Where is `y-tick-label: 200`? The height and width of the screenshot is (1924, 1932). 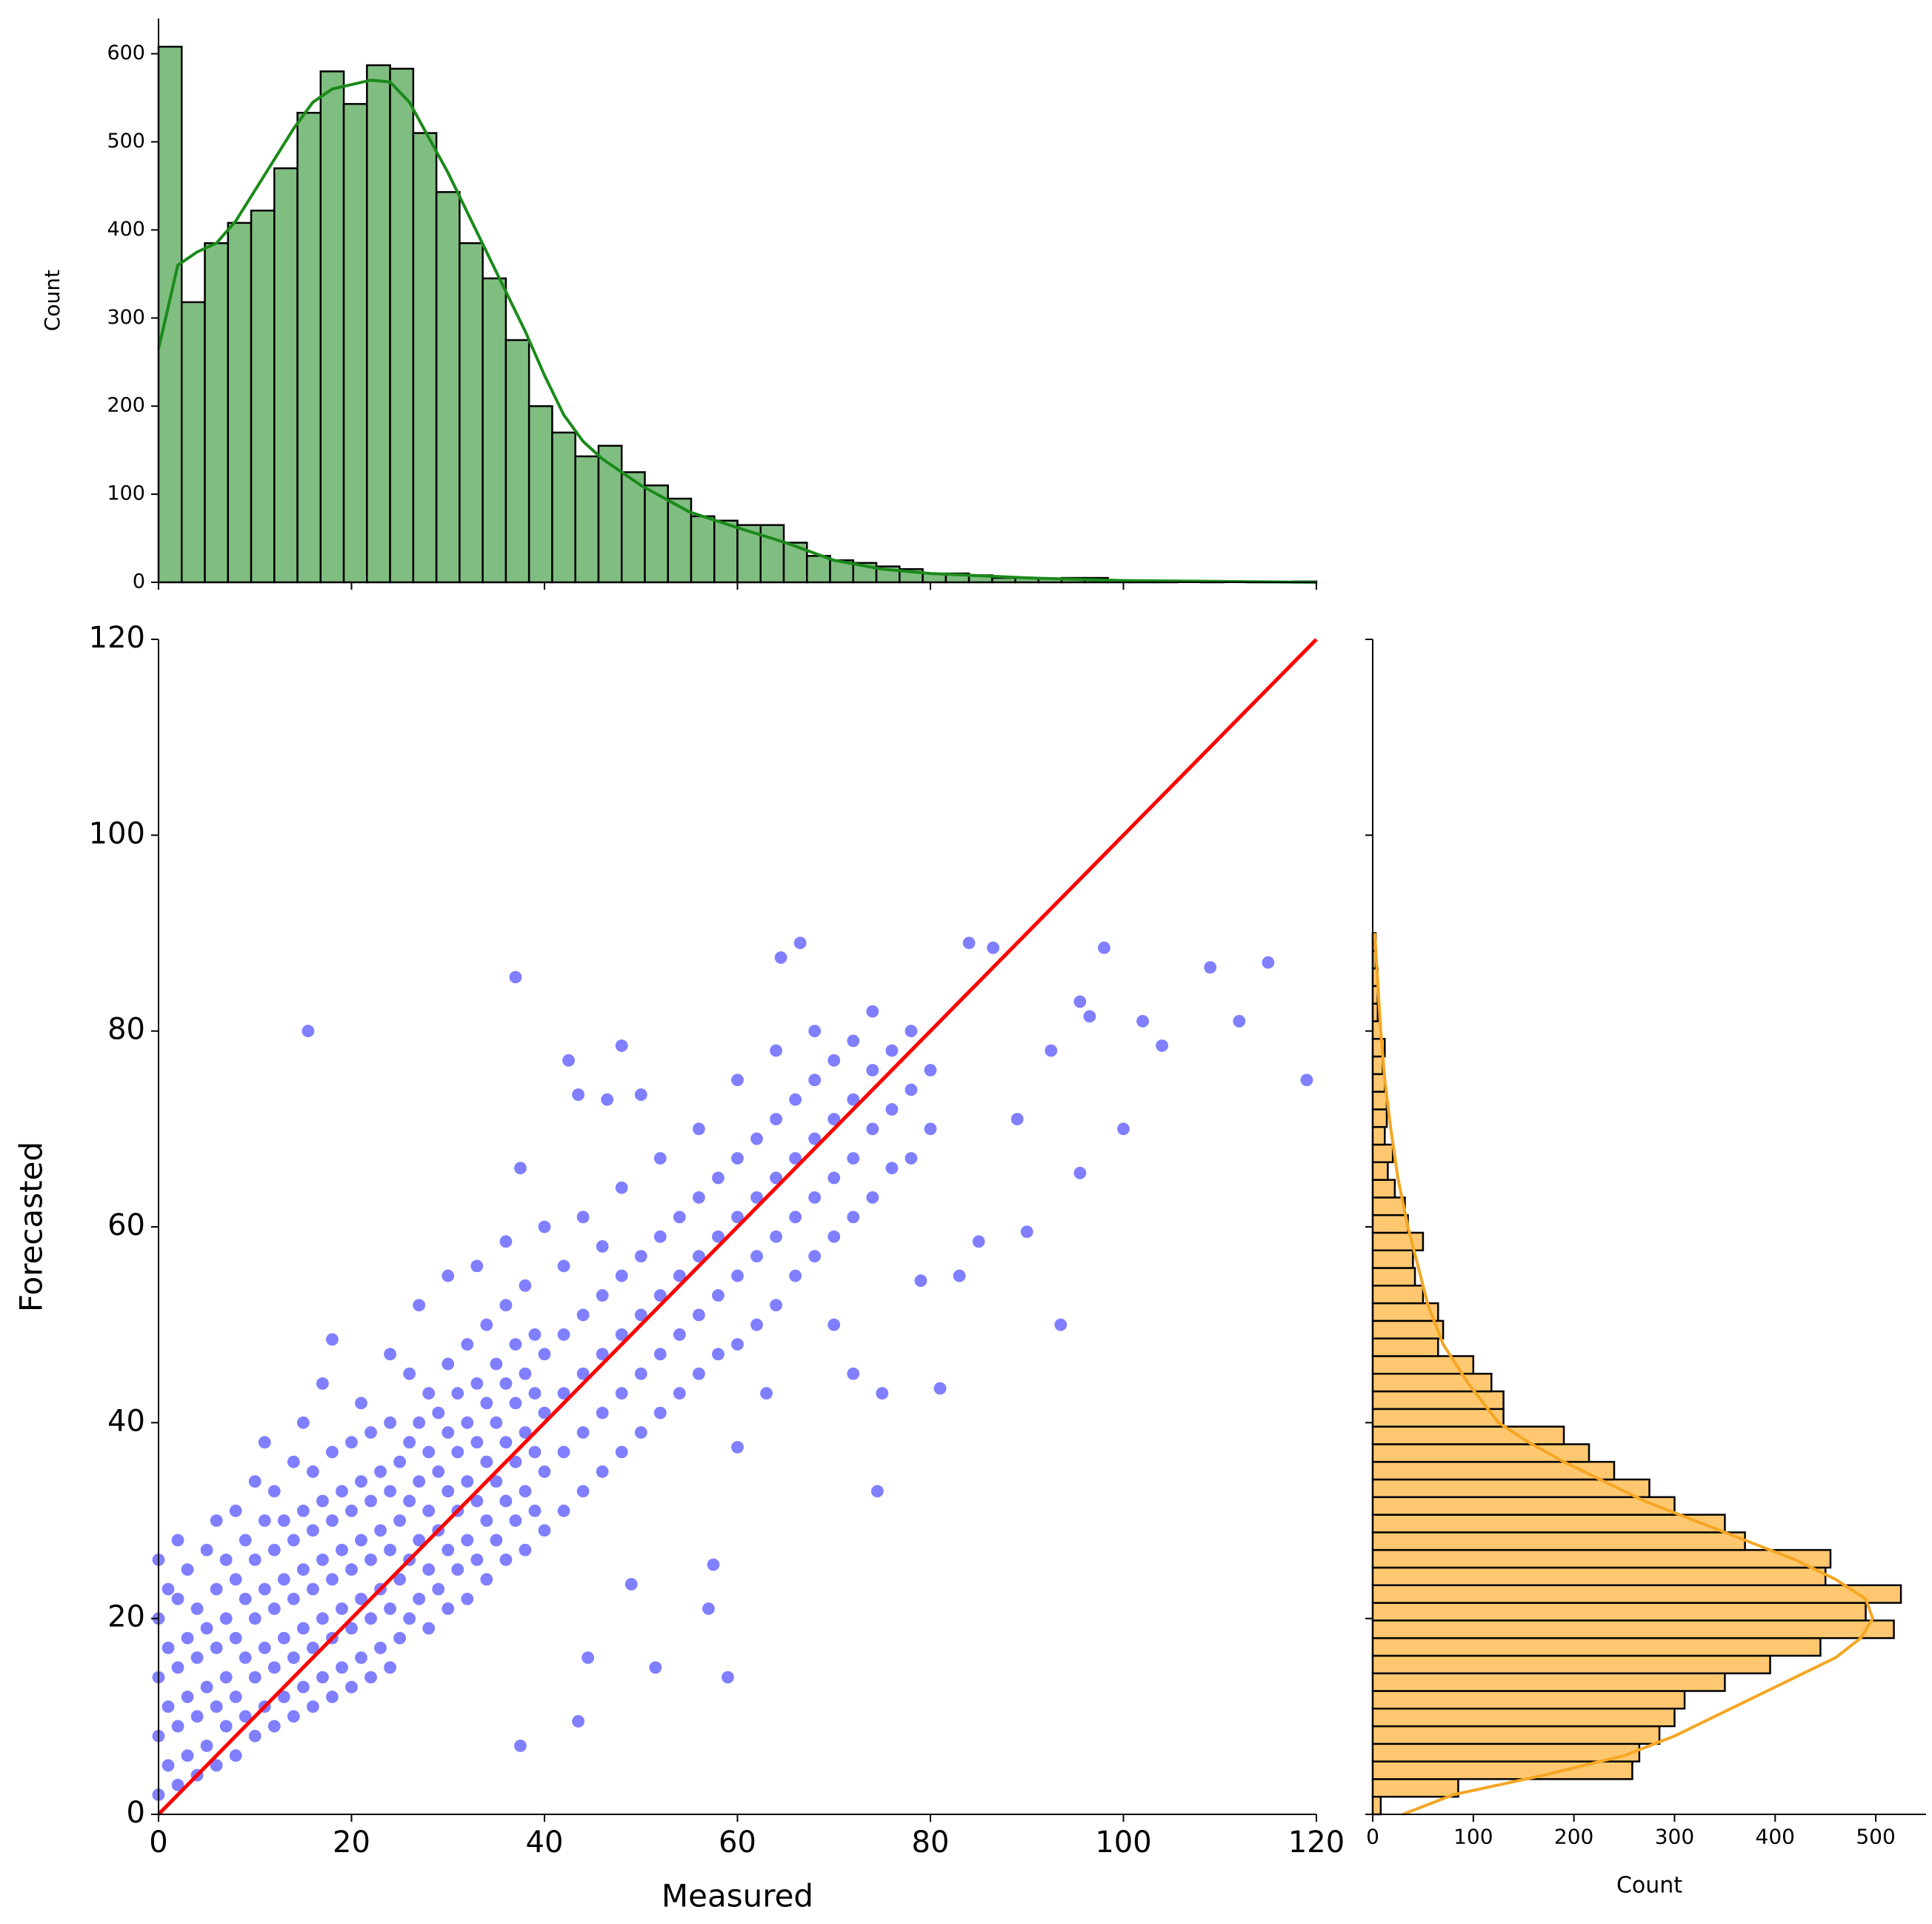
y-tick-label: 200 is located at coordinates (126, 406).